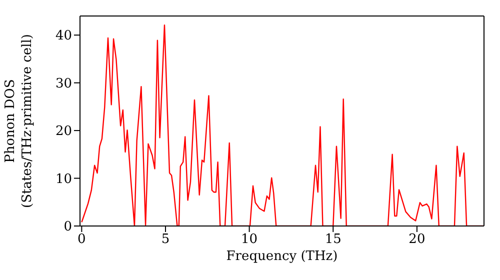  Describe the element at coordinates (63, 179) in the screenshot. I see `y-tick-label: 10` at that location.